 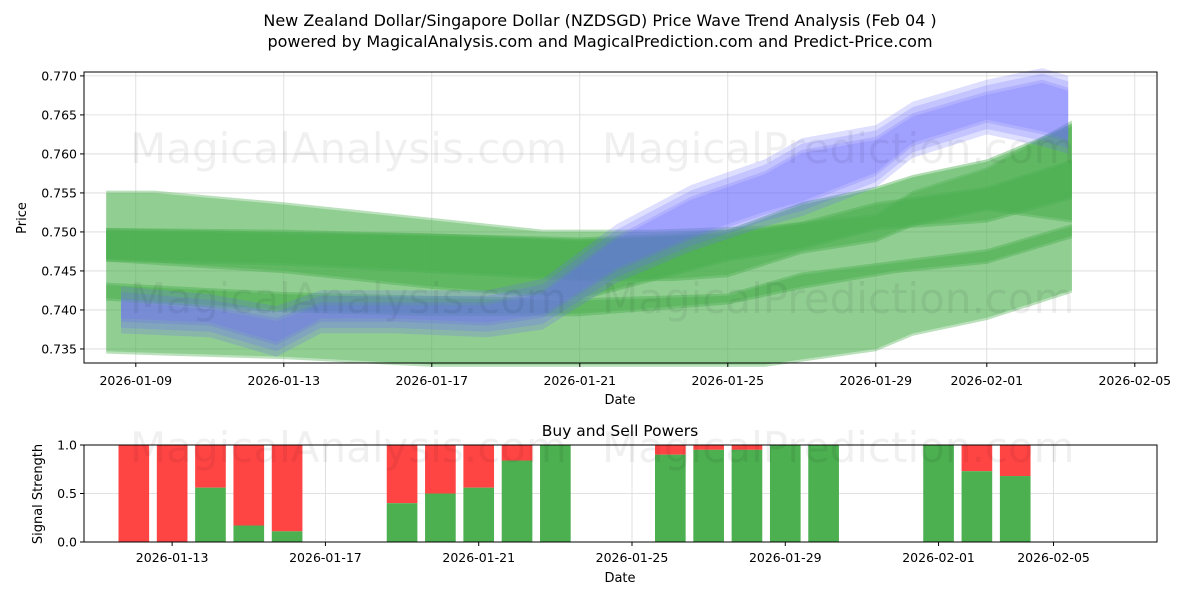 What do you see at coordinates (632, 557) in the screenshot?
I see `powers-xtick-label-3: 2026-01-25` at bounding box center [632, 557].